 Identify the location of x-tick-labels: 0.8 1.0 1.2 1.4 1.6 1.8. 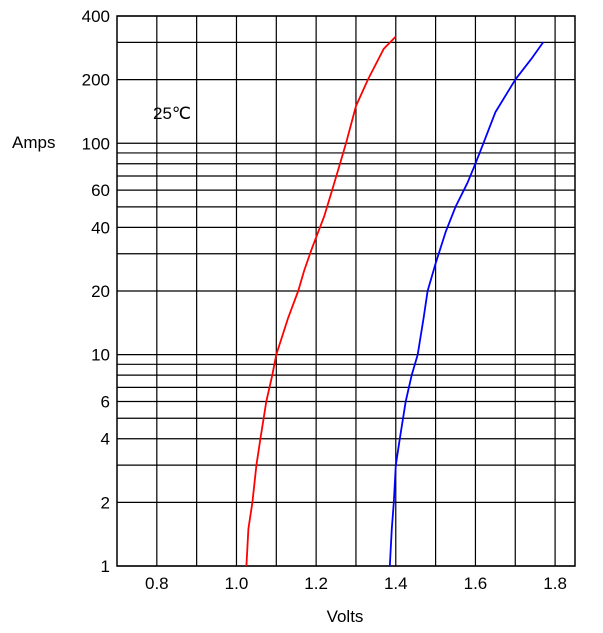
(356, 583).